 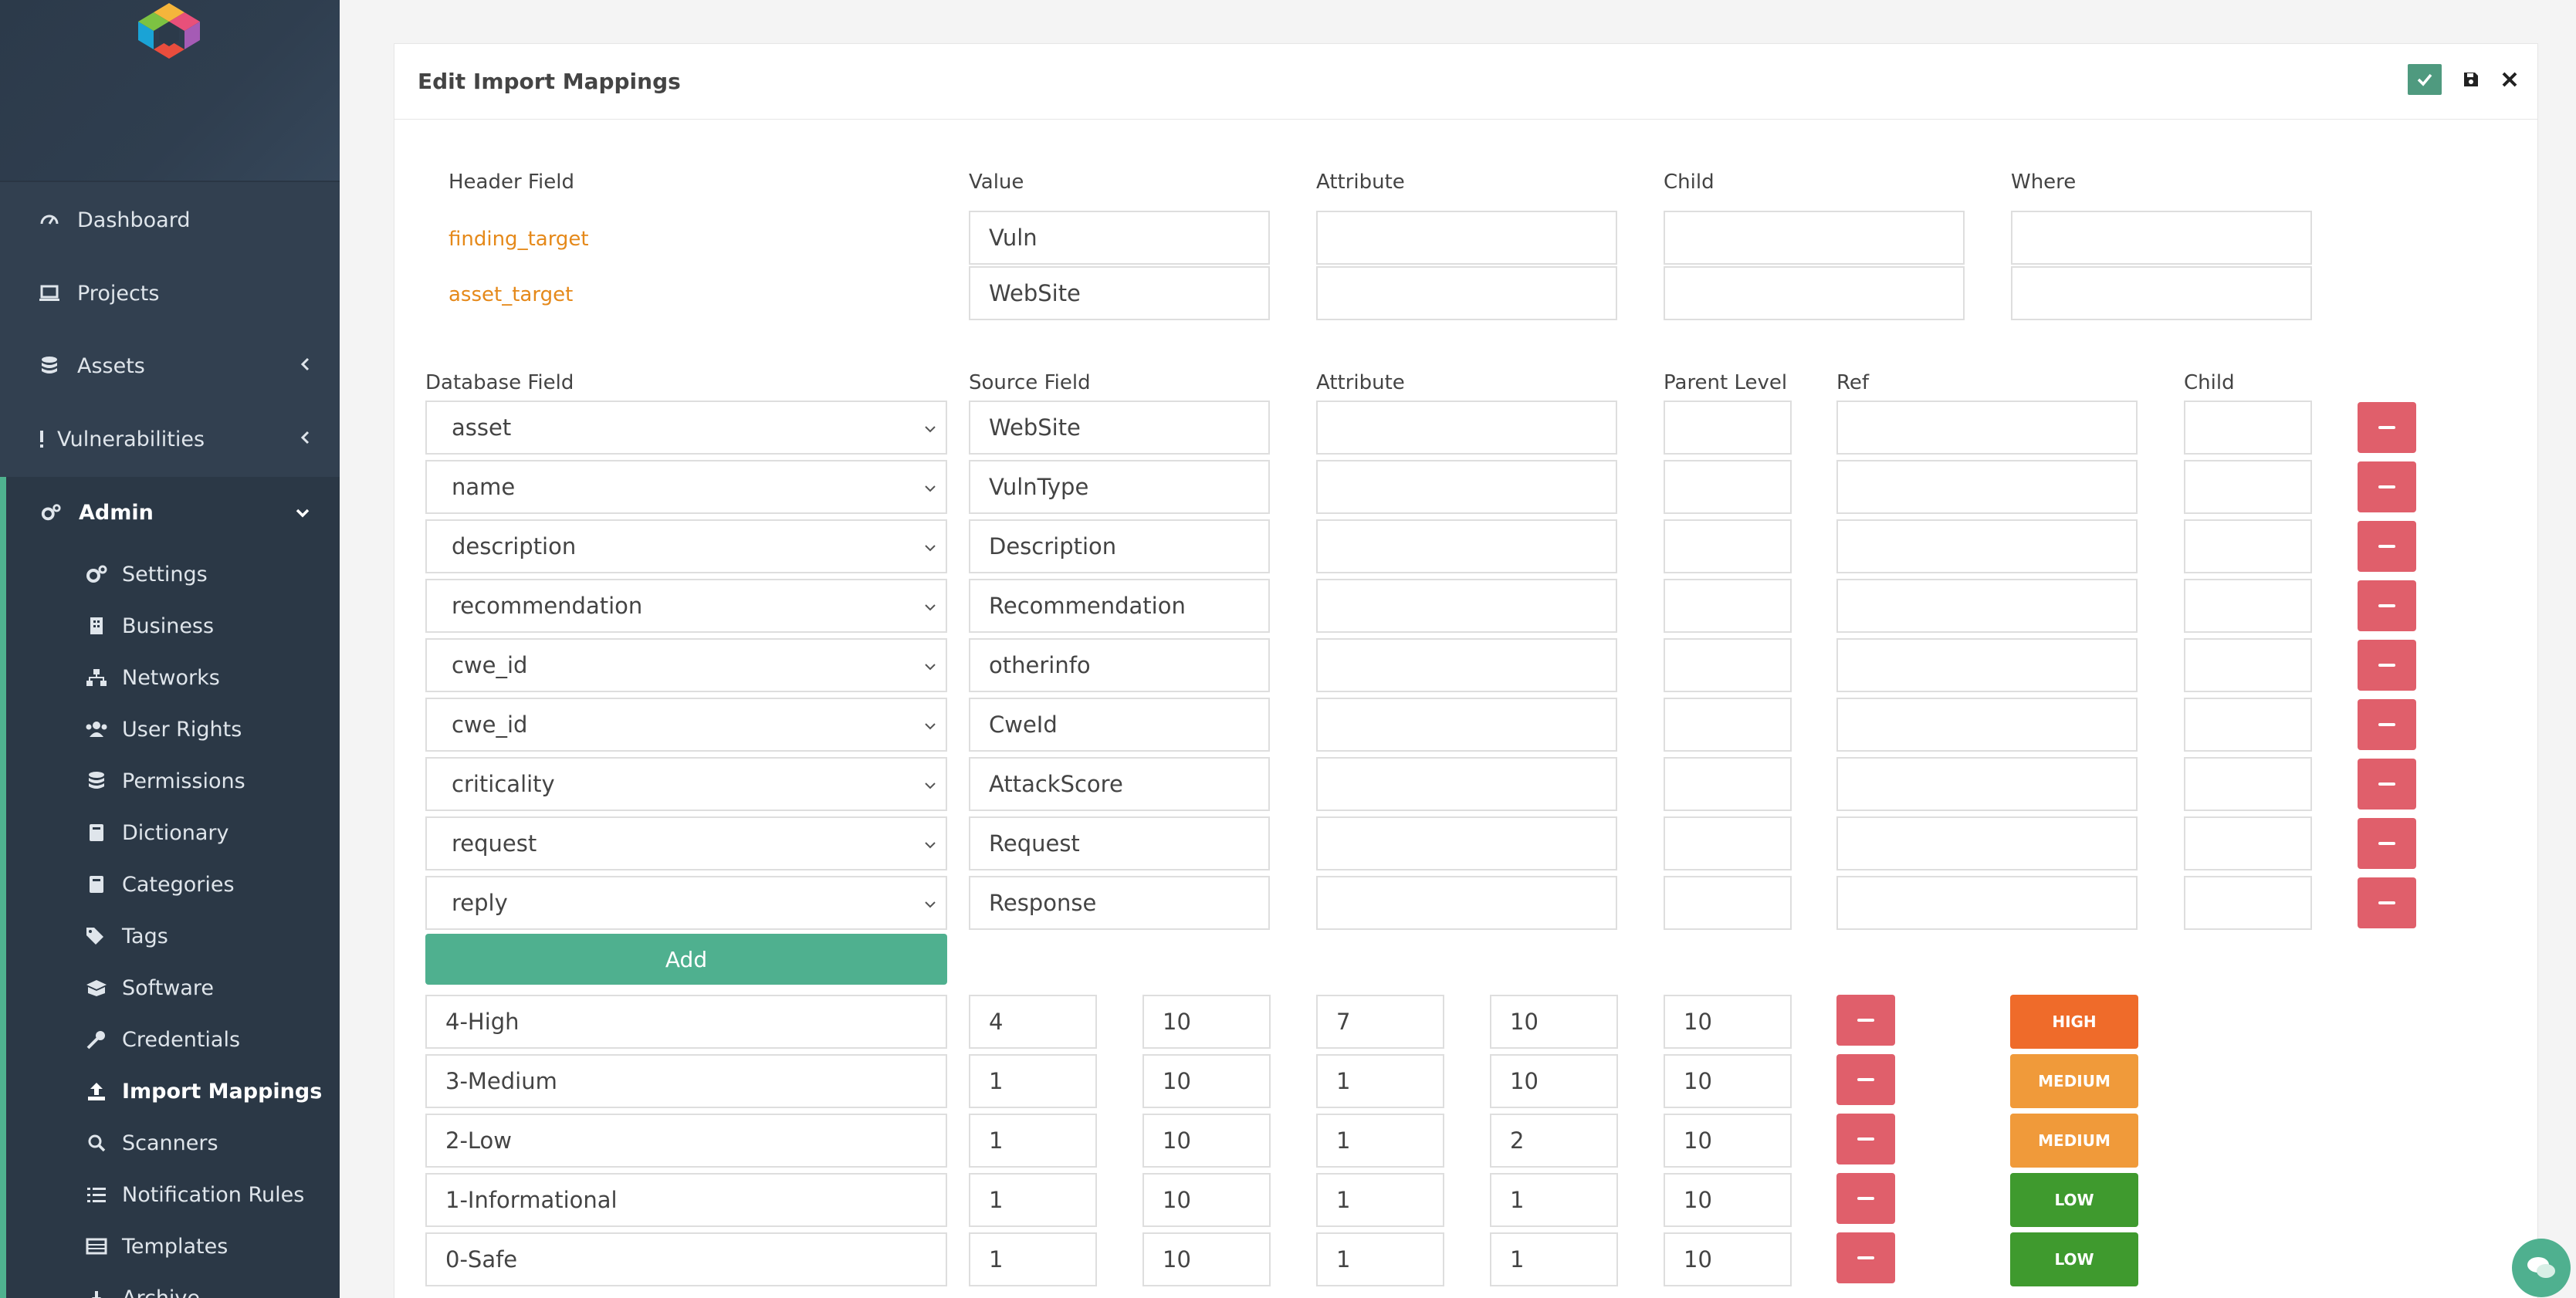 I want to click on sidebar-item-business: Business, so click(x=170, y=626).